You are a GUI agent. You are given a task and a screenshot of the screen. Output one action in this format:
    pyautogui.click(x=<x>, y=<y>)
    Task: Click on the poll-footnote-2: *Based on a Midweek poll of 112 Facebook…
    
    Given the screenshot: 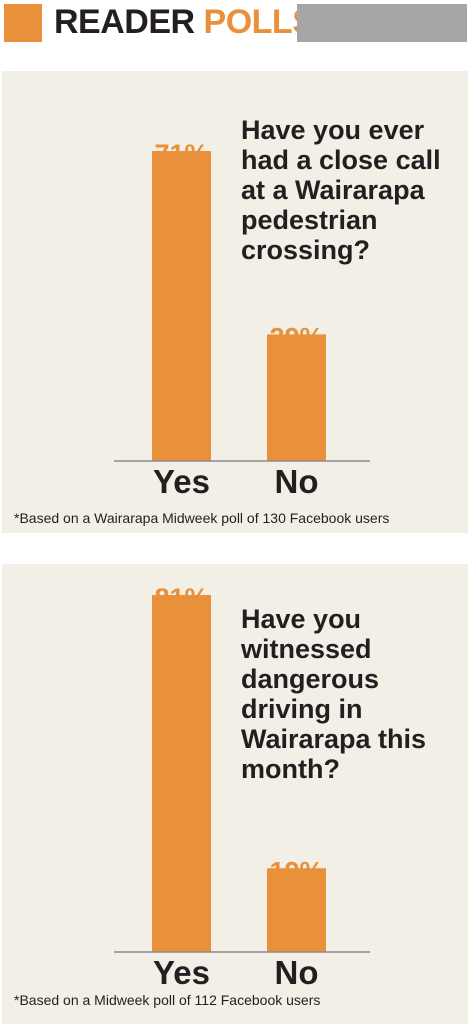 What is the action you would take?
    pyautogui.click(x=167, y=1000)
    